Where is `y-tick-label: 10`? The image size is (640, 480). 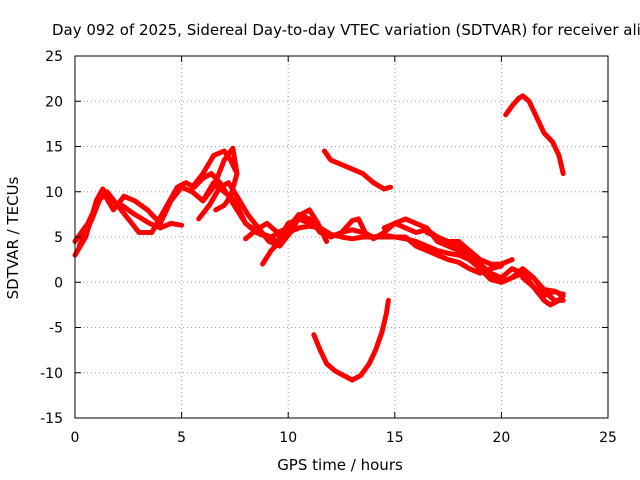
y-tick-label: 10 is located at coordinates (54, 193).